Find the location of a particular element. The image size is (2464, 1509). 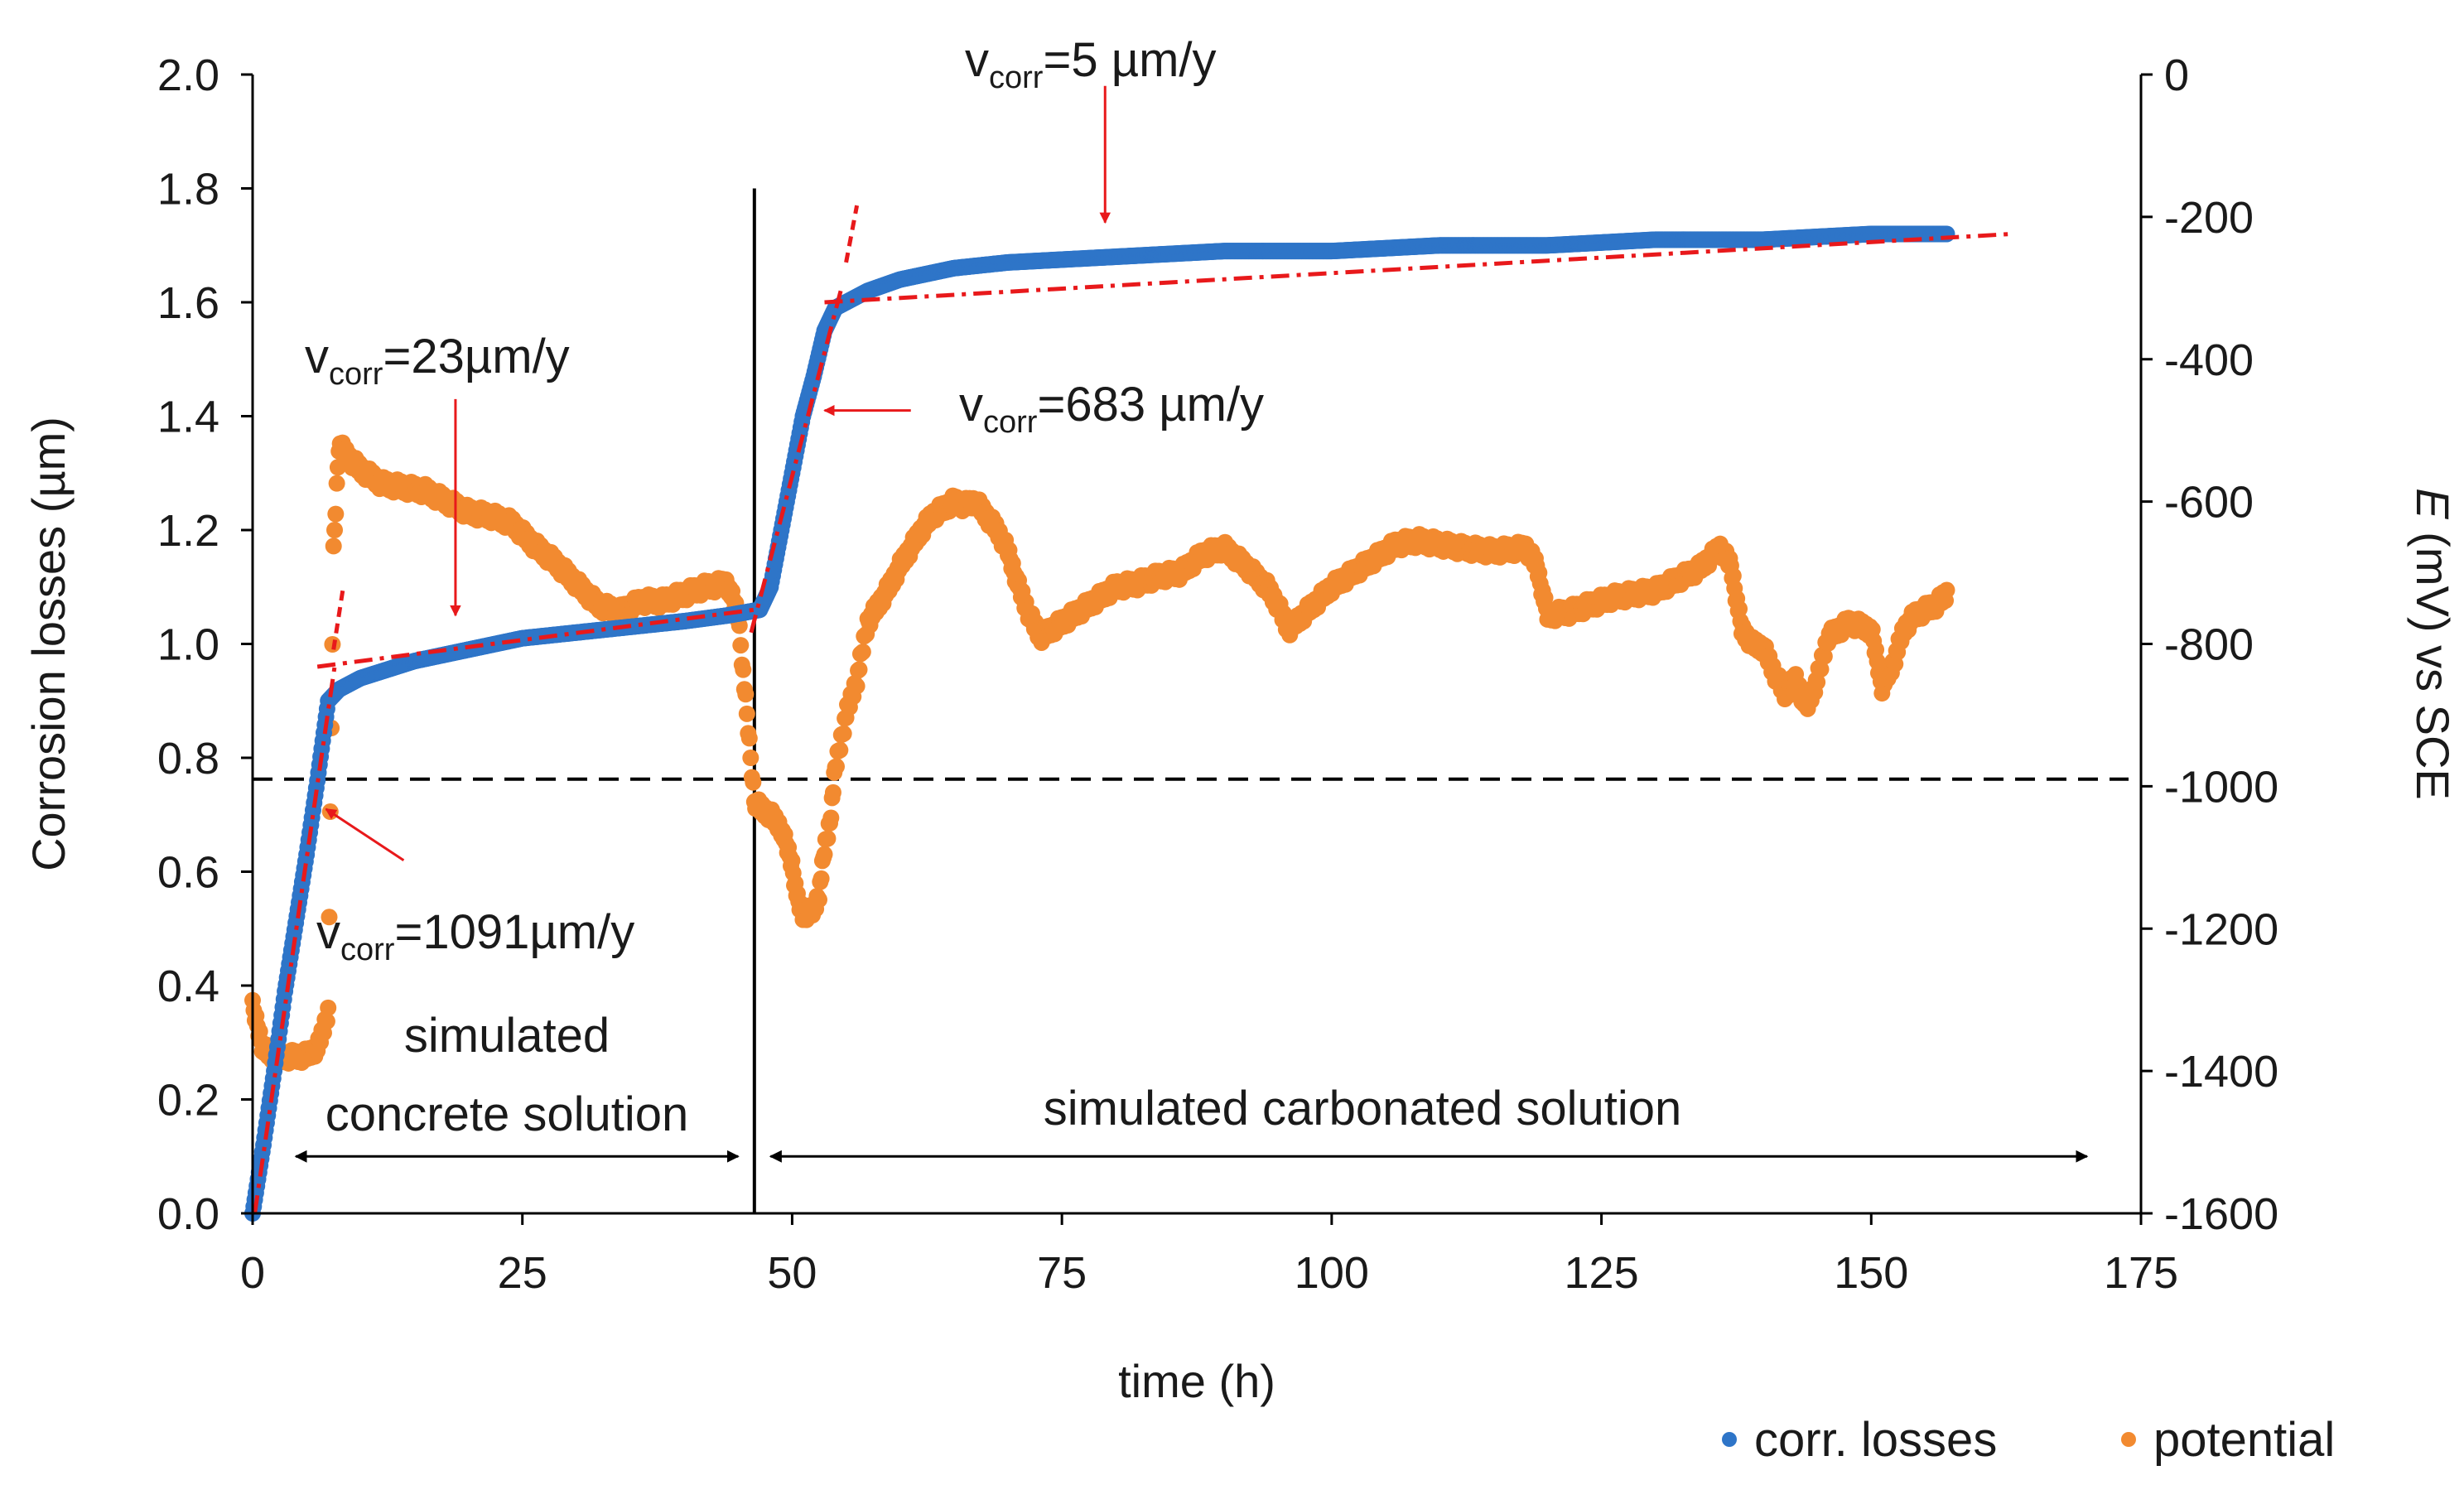

vcorr-label-23: vcorr=23µm/y is located at coordinates (437, 361).